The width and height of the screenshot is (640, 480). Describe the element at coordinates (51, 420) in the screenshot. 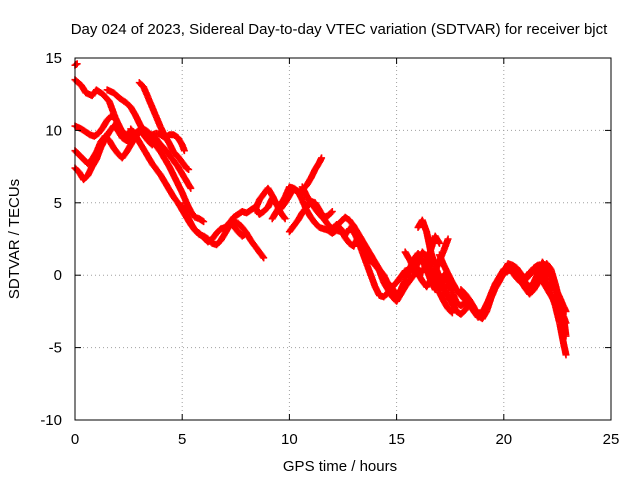

I see `y-tick-label: -10` at that location.